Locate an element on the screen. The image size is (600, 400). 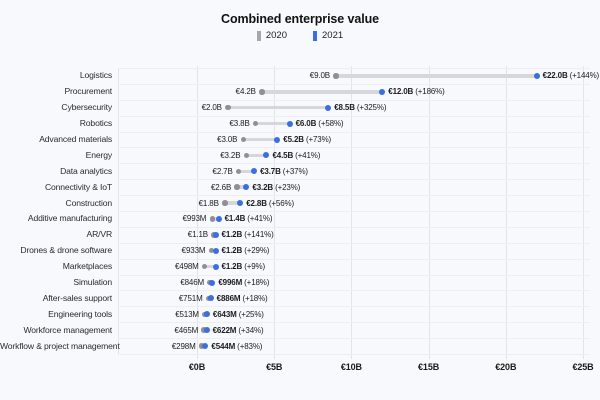
value-2021-growth-pct: (+83%) is located at coordinates (249, 346).